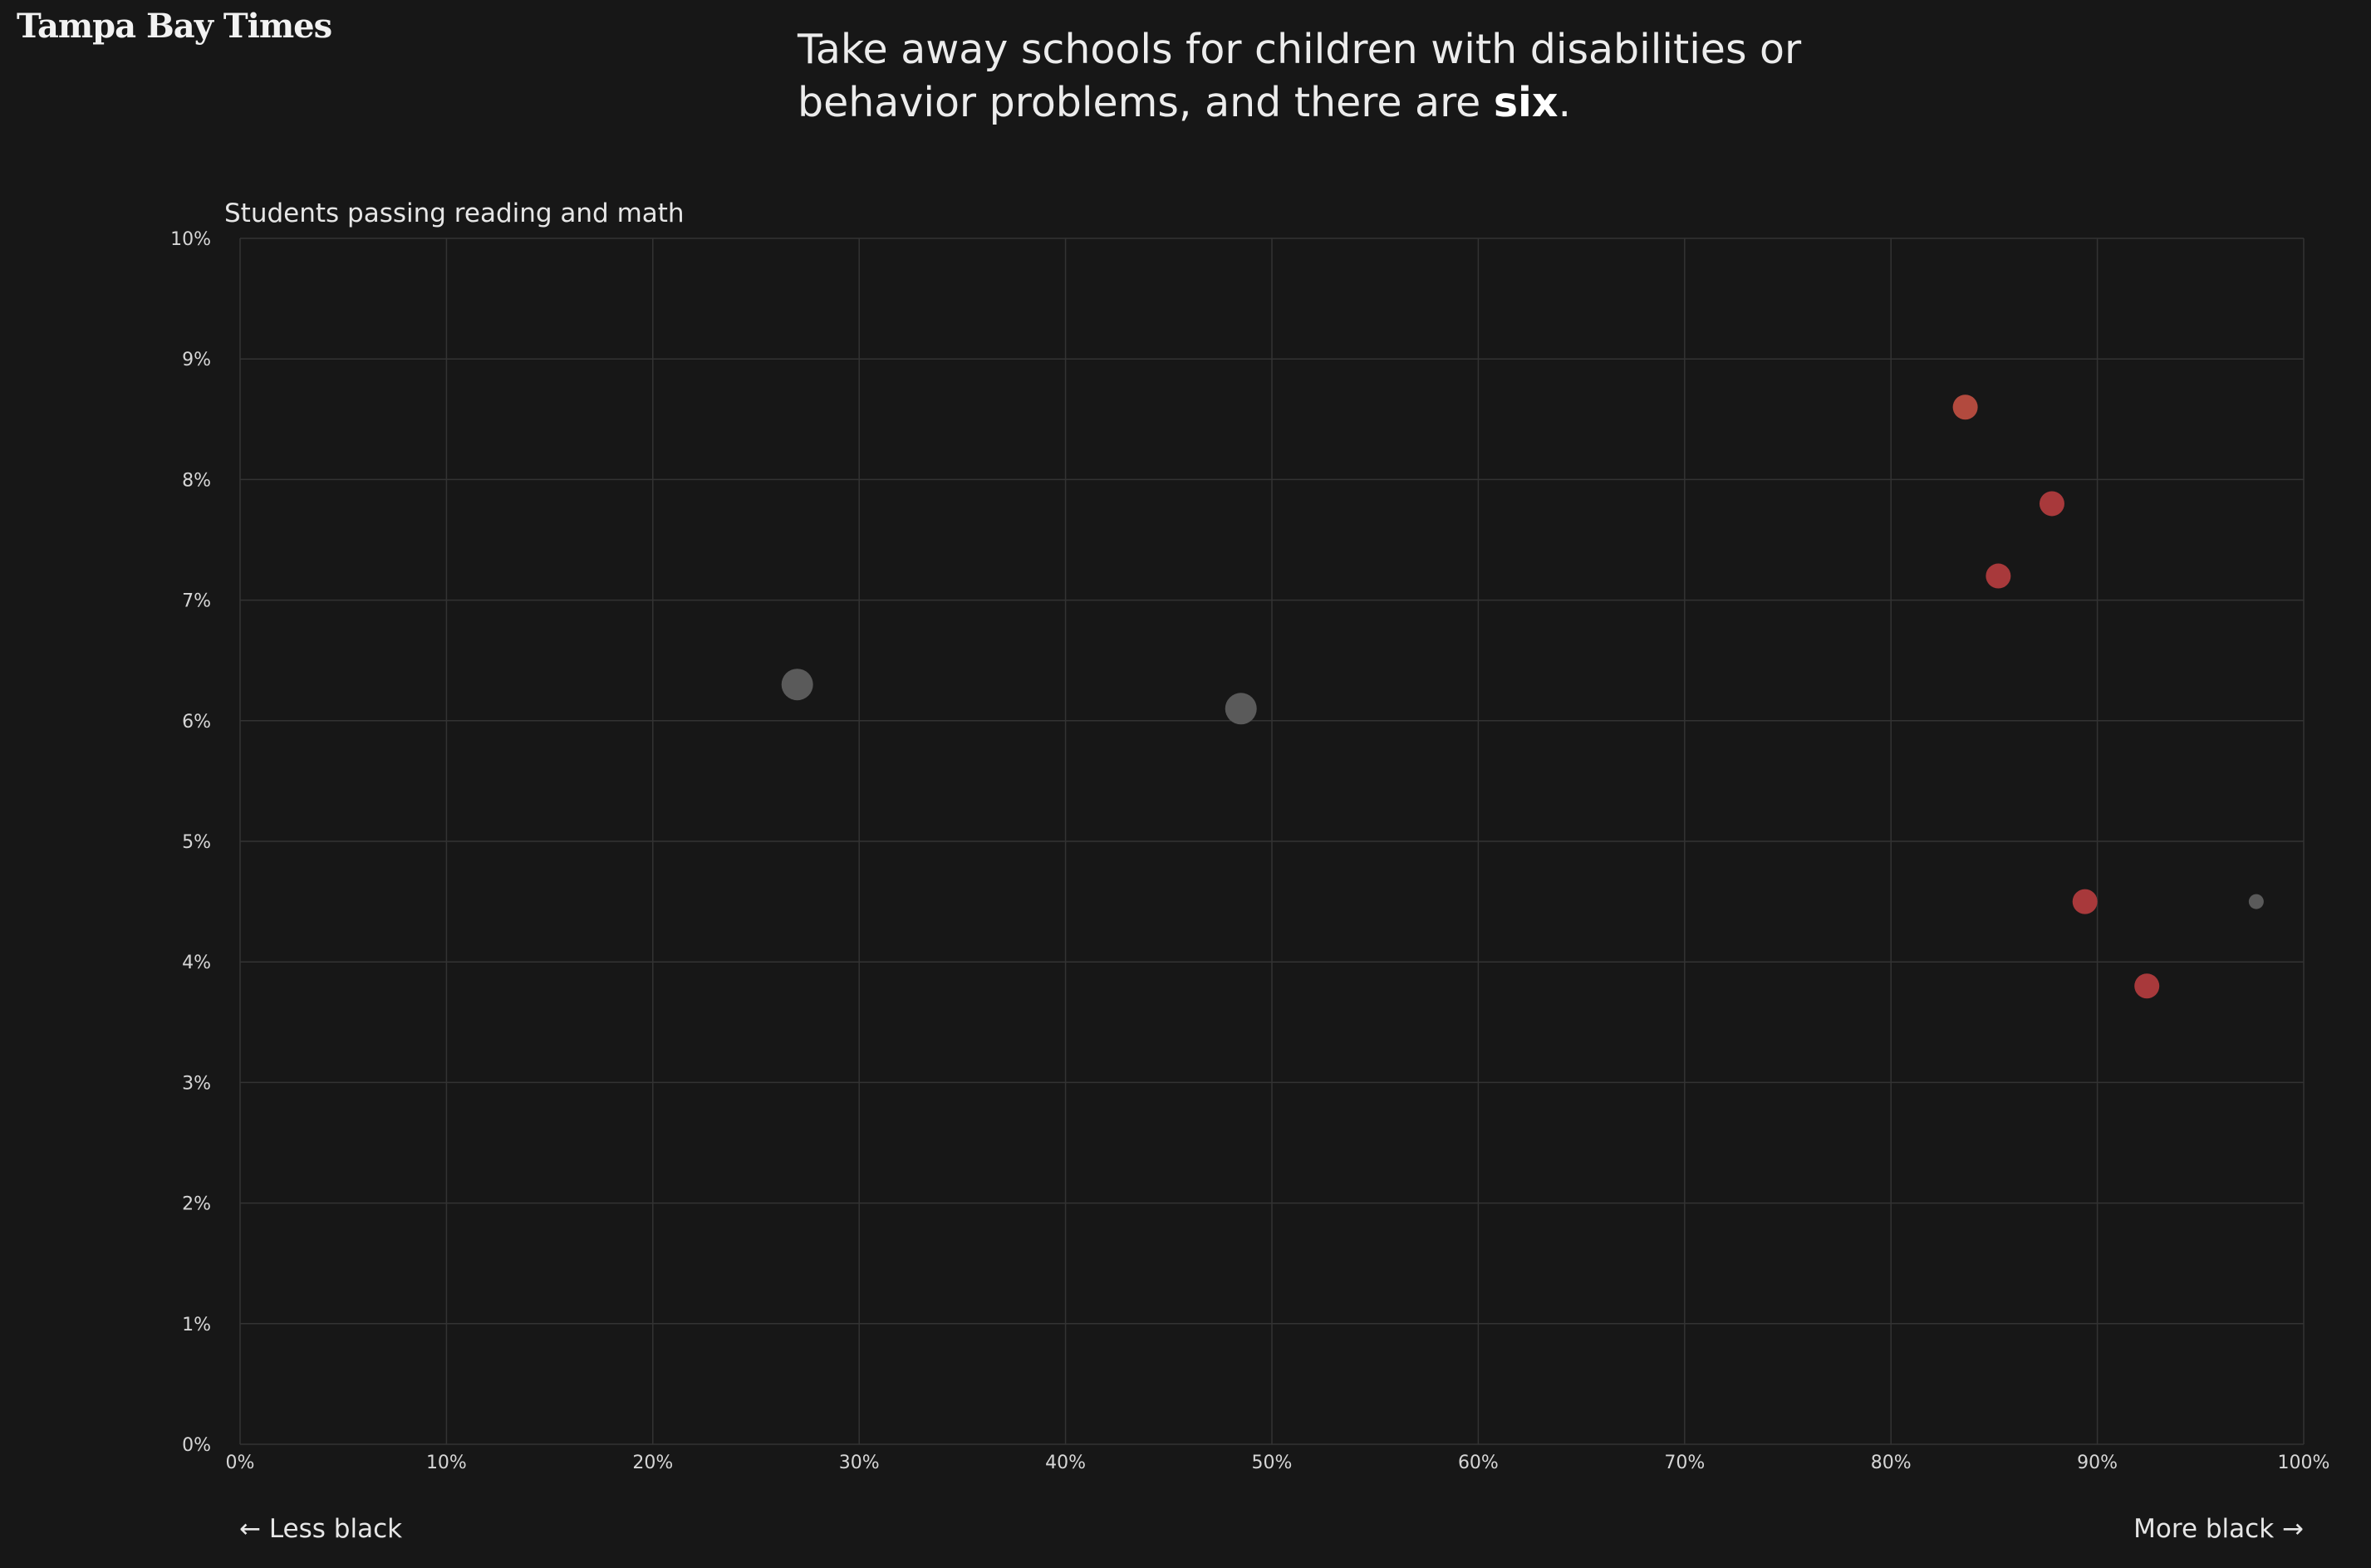 Image resolution: width=2371 pixels, height=1568 pixels. Describe the element at coordinates (174, 26) in the screenshot. I see `tampa-bay-times-logo: Tampa Bay Times` at that location.